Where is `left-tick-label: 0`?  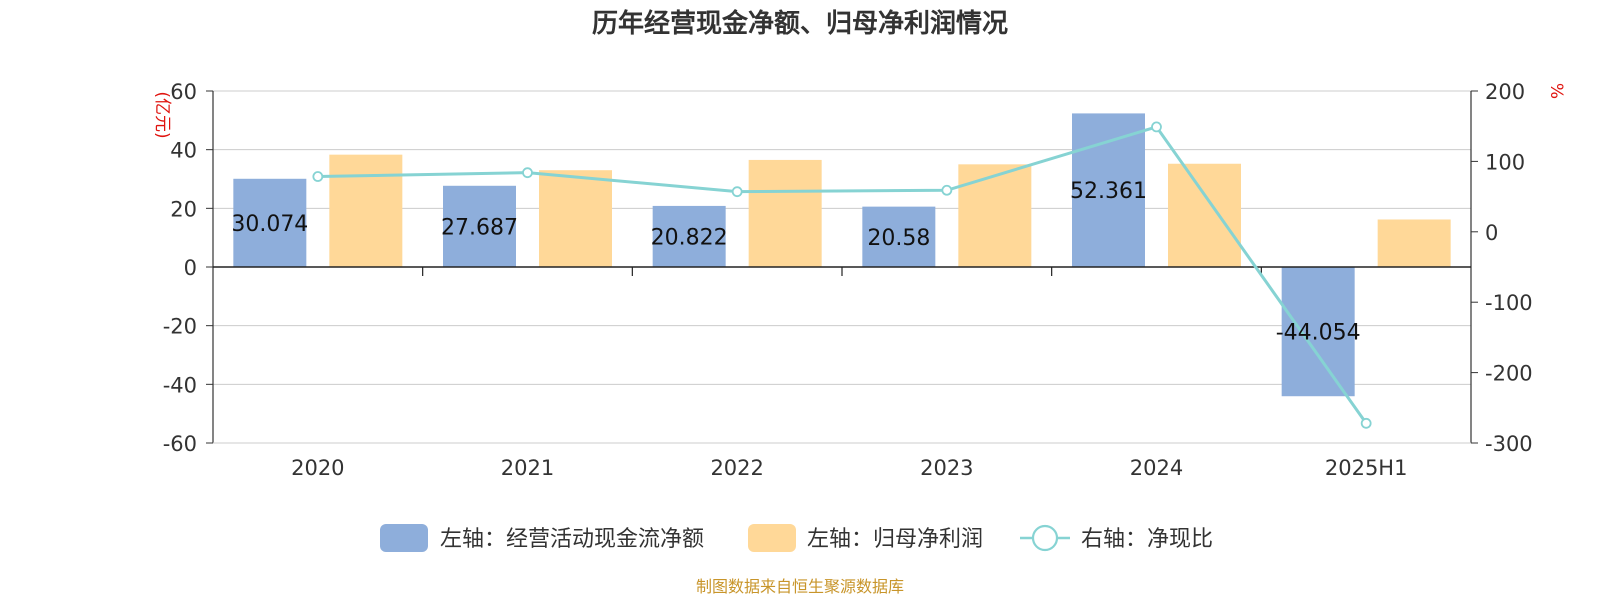 left-tick-label: 0 is located at coordinates (190, 268).